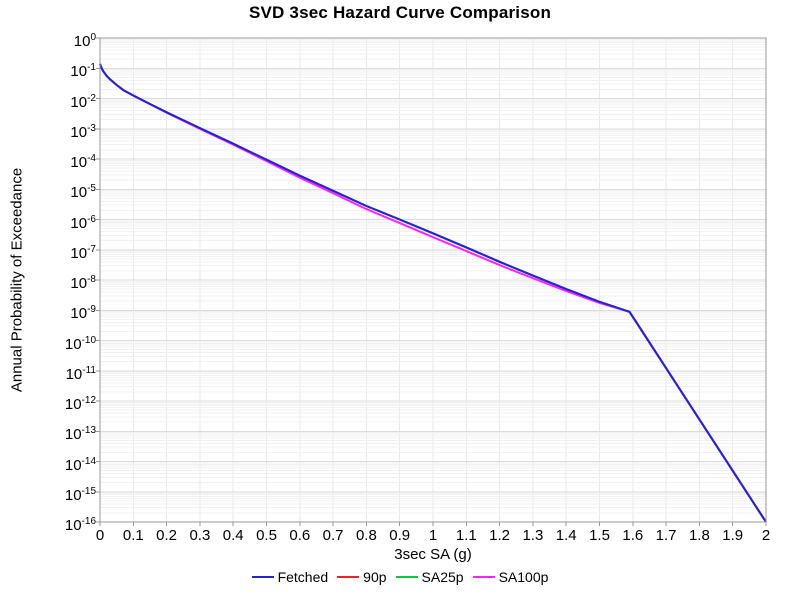  What do you see at coordinates (83, 252) in the screenshot?
I see `y-tick-label: 10⁻⁷` at bounding box center [83, 252].